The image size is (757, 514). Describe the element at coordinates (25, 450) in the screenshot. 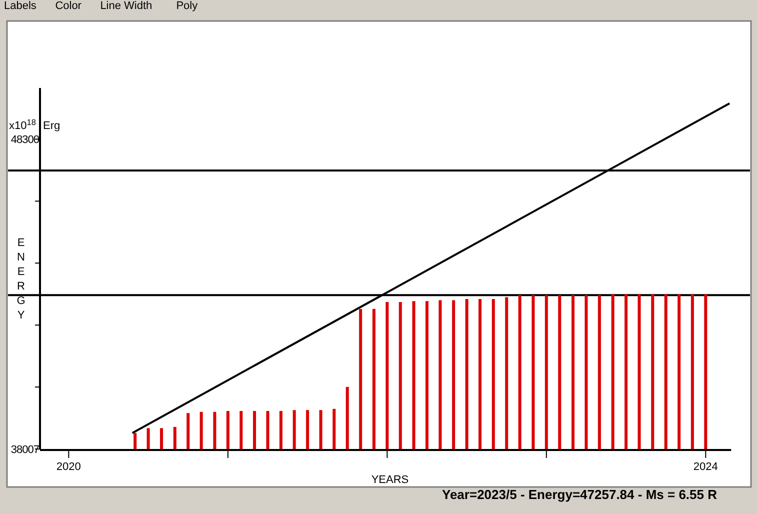

I see `y-tick-label: 38007` at that location.